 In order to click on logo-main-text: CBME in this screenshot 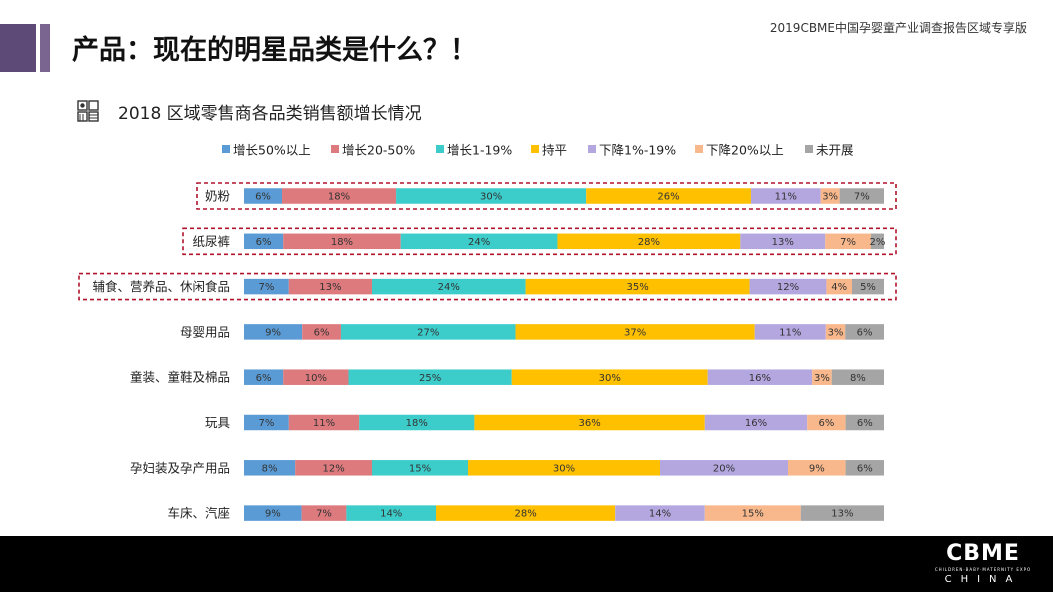, I will do `click(983, 553)`.